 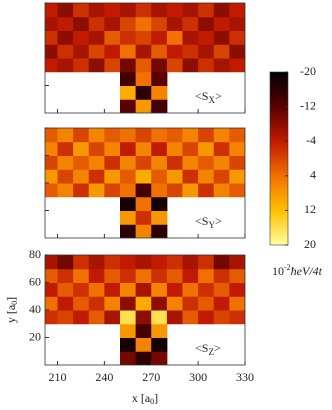 I want to click on panel-label-sub: X, so click(x=211, y=100).